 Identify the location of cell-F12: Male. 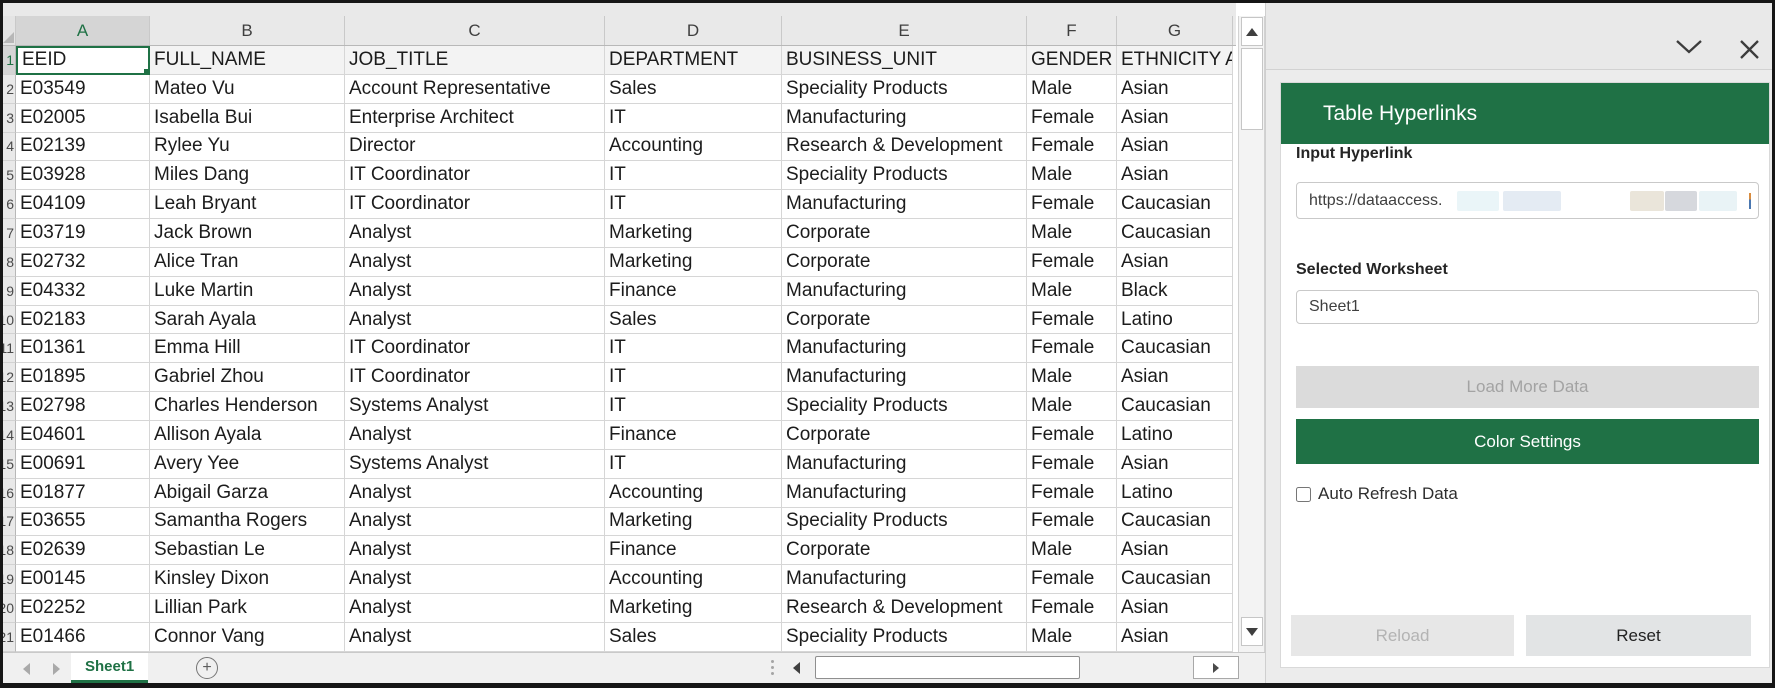
(1072, 378).